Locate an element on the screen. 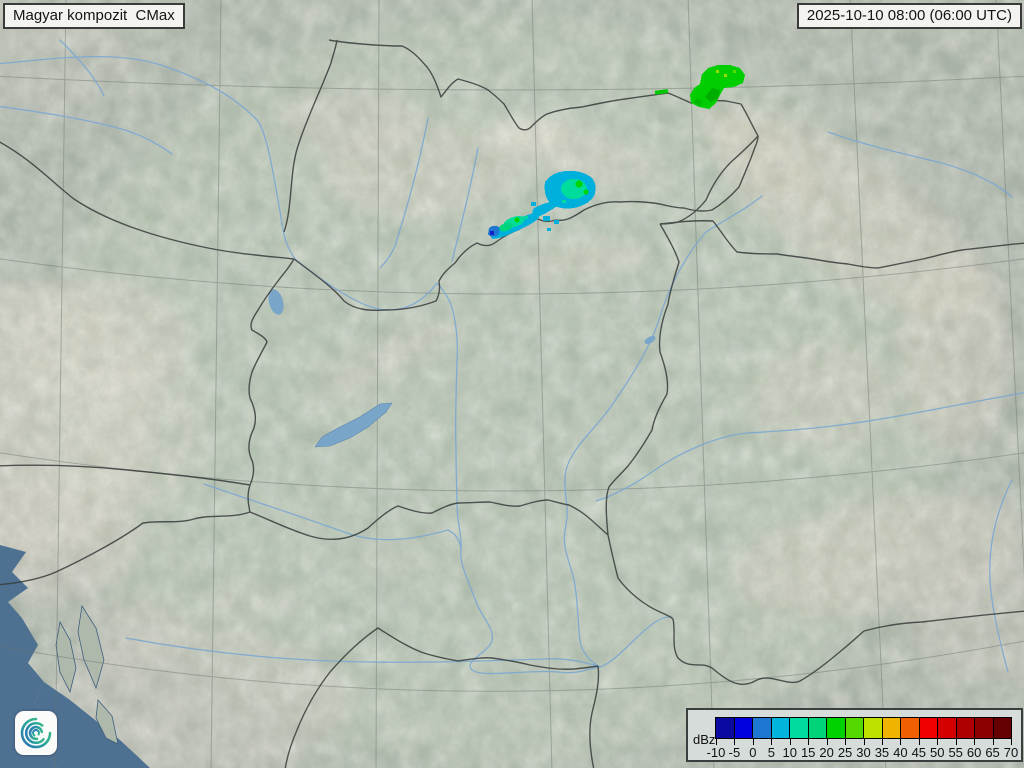 The height and width of the screenshot is (768, 1024). colorscale-tick-label: 35 is located at coordinates (882, 752).